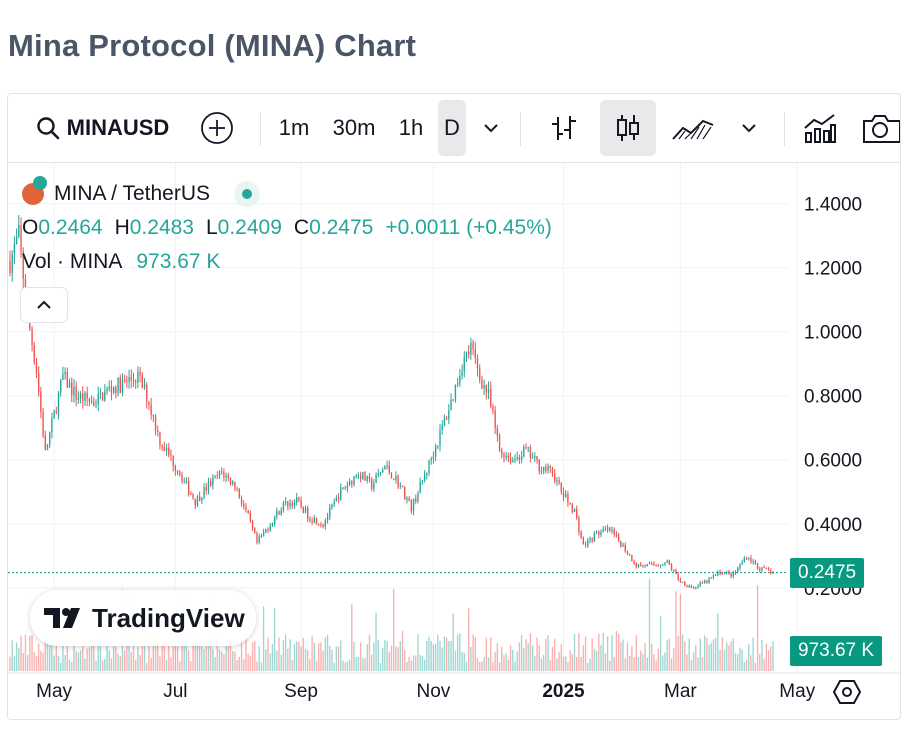 The height and width of the screenshot is (736, 906). I want to click on tradingview-watermark: TradingView, so click(143, 618).